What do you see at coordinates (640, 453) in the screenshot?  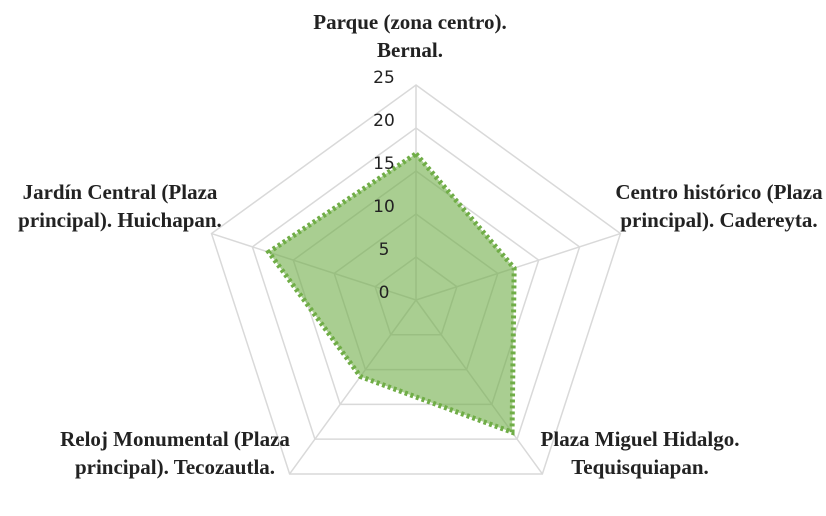 I see `category-label: Plaza Miguel Hidalgo. Tequisquiapan.` at bounding box center [640, 453].